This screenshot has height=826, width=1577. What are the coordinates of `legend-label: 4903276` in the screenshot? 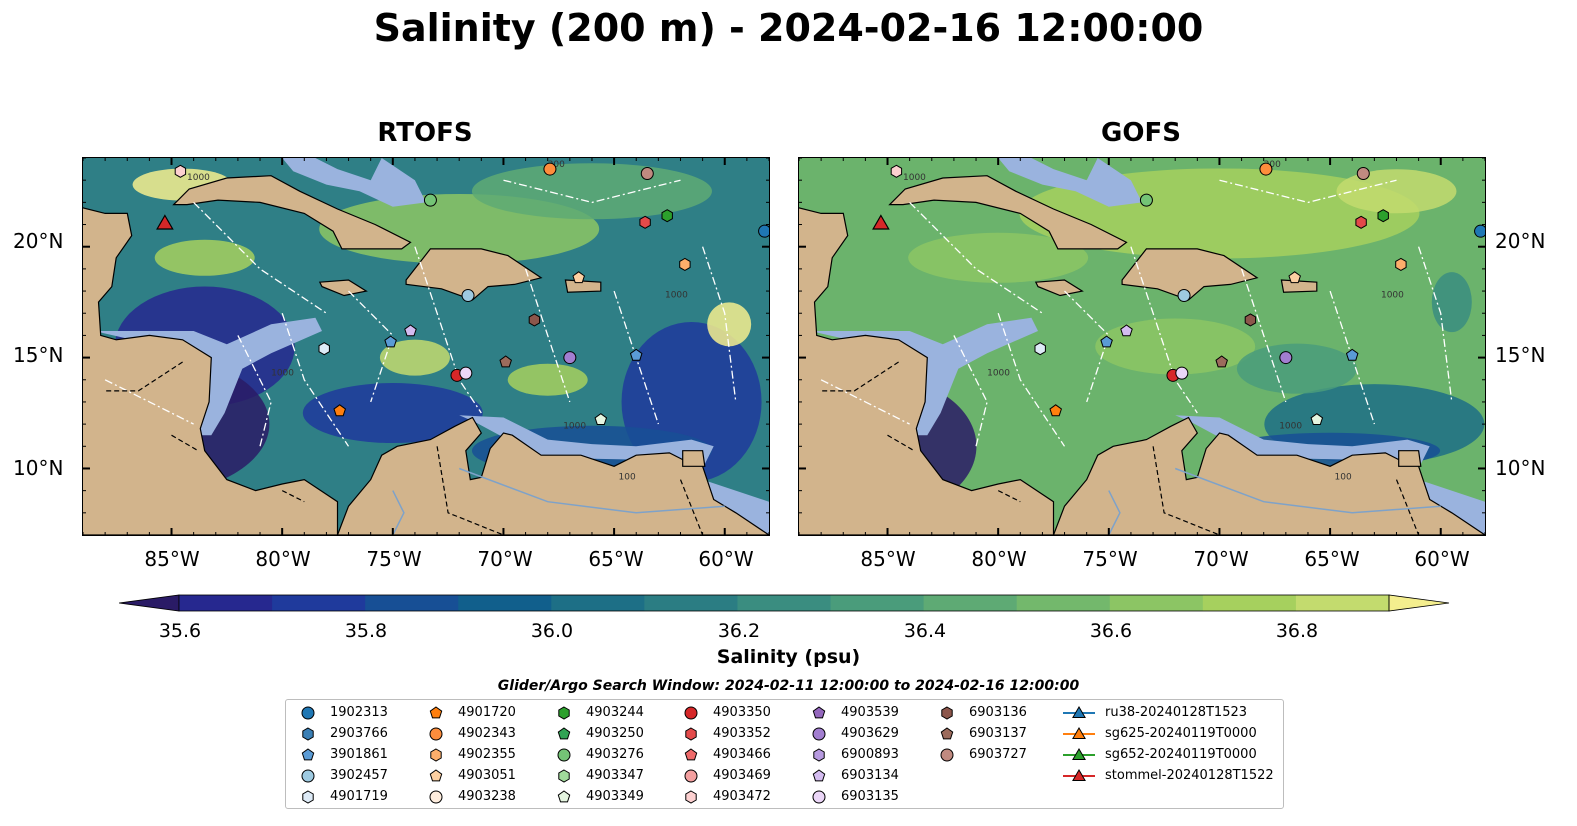 It's located at (615, 754).